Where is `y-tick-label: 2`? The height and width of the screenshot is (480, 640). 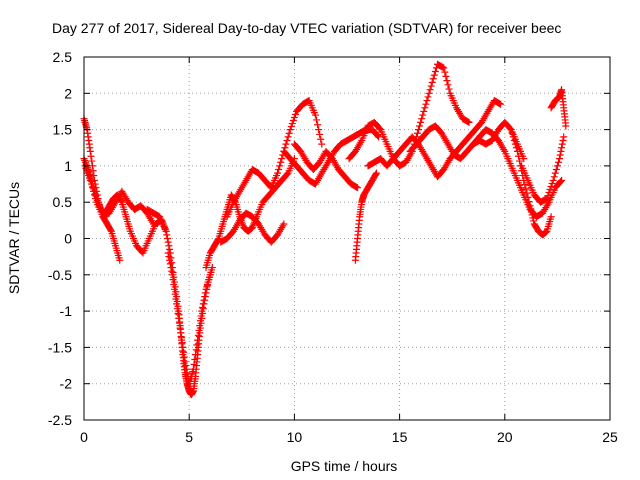 y-tick-label: 2 is located at coordinates (68, 93).